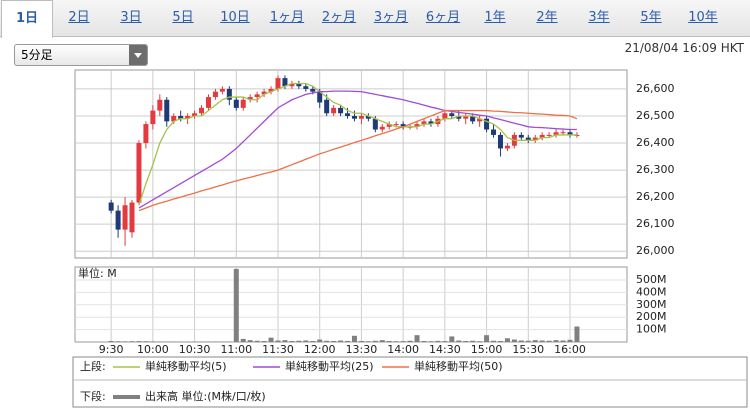 Image resolution: width=750 pixels, height=408 pixels. Describe the element at coordinates (443, 17) in the screenshot. I see `period-tab: 6ヶ月` at that location.